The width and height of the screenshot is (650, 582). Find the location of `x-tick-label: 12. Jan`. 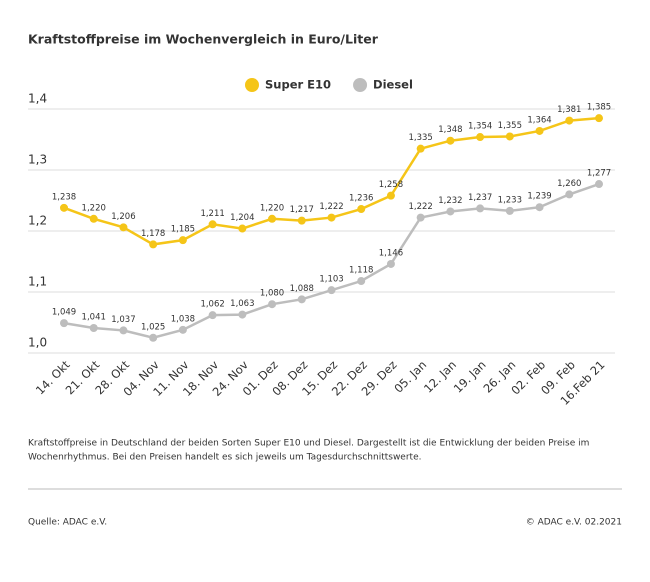

x-tick-label: 12. Jan is located at coordinates (440, 377).